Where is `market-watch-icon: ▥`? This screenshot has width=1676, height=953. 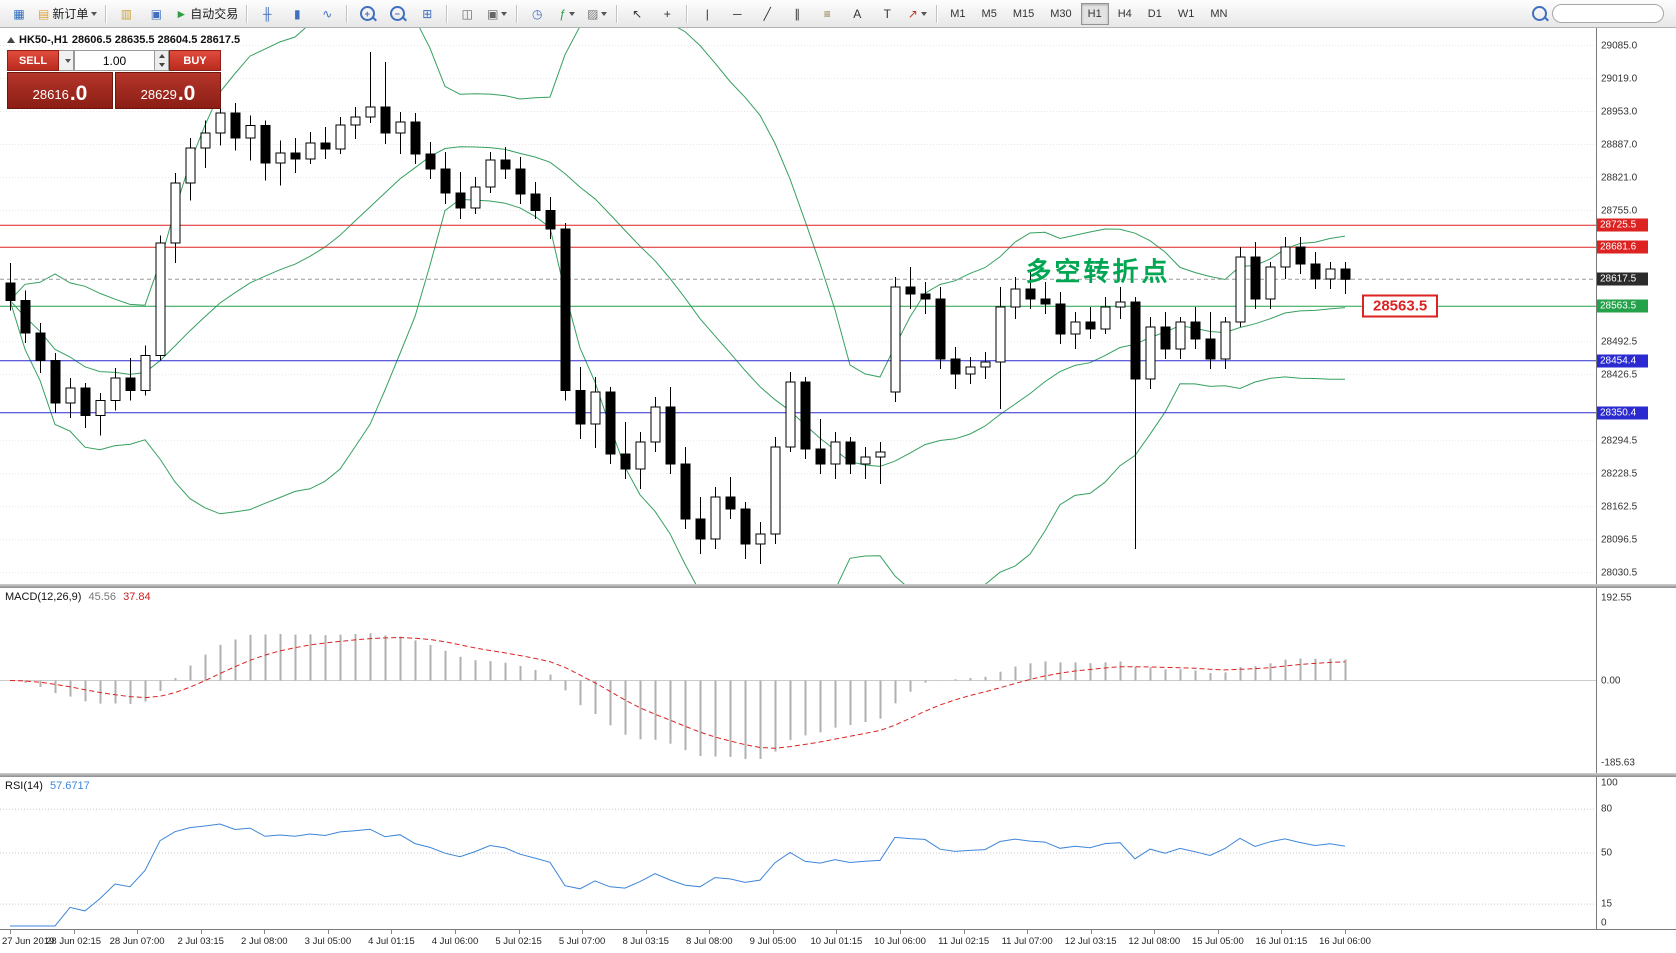 market-watch-icon: ▥ is located at coordinates (126, 13).